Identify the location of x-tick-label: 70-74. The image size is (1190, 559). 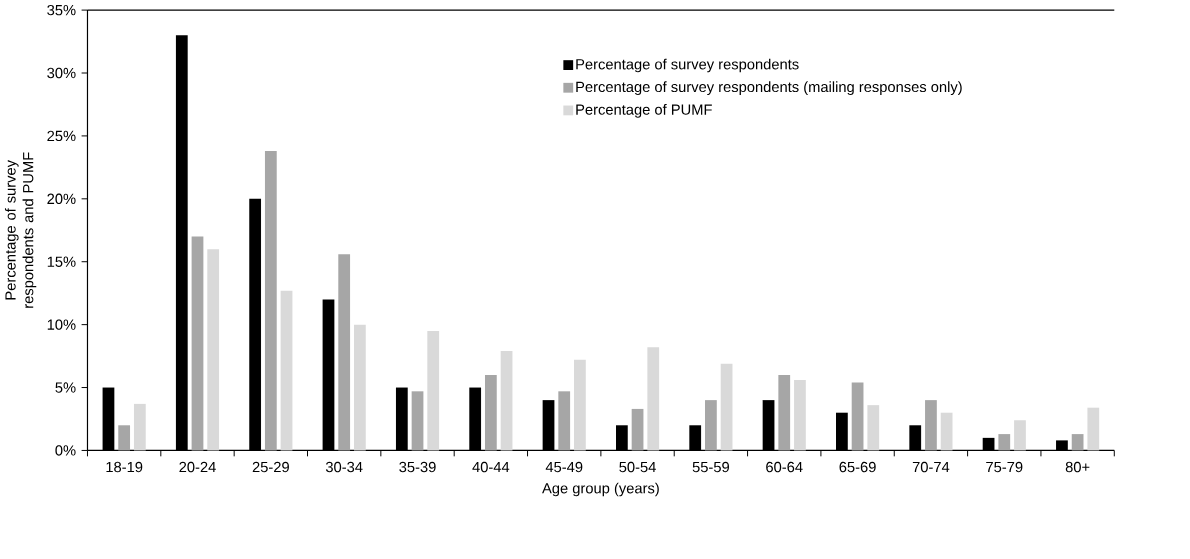
(931, 467).